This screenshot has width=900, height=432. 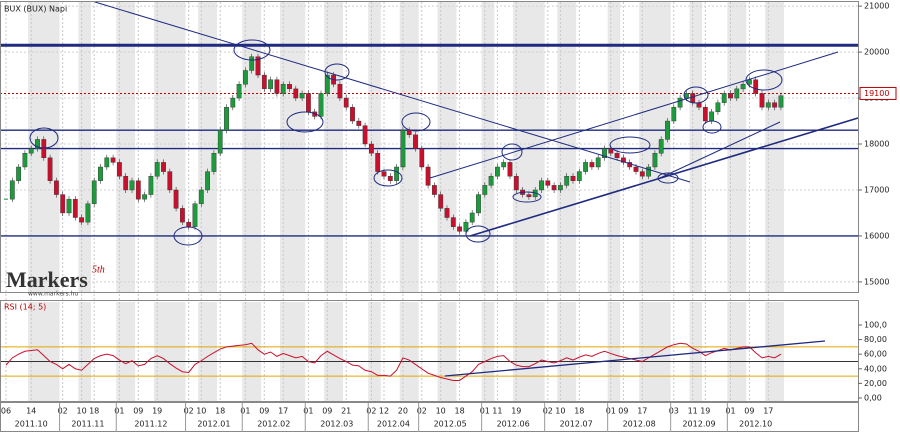 What do you see at coordinates (642, 411) in the screenshot?
I see `x-tick-label: 17` at bounding box center [642, 411].